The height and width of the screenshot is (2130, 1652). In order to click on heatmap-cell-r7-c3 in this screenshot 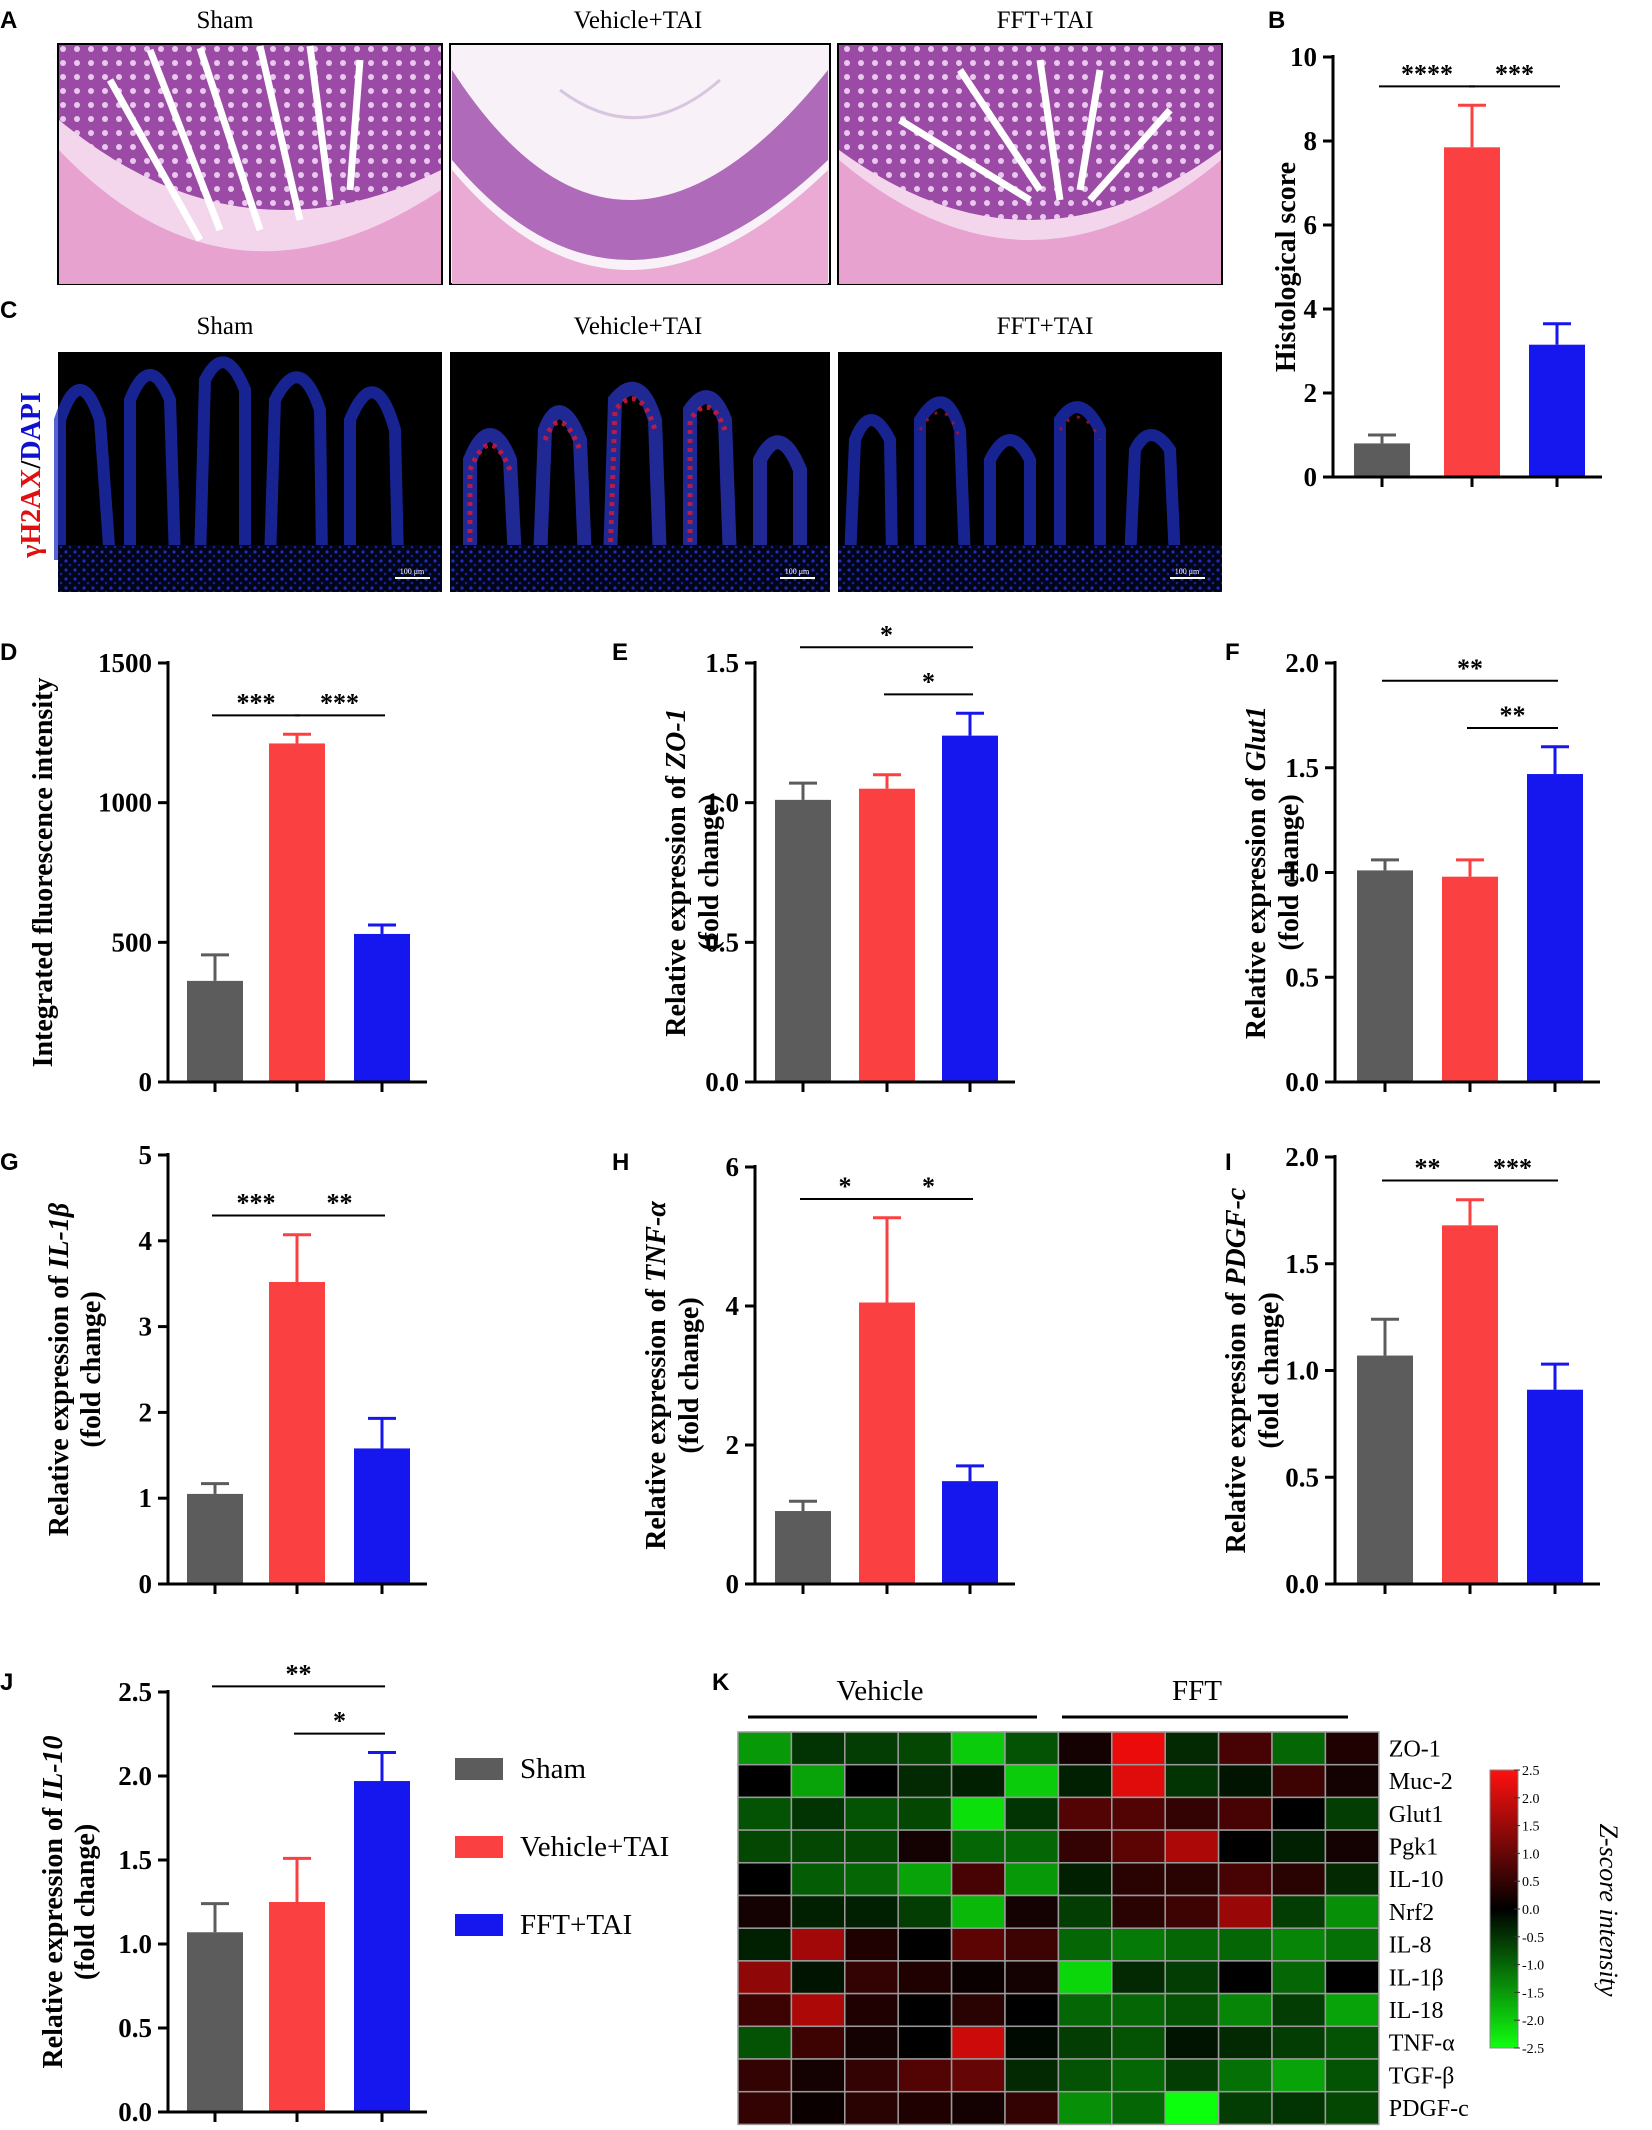, I will do `click(871, 1944)`.